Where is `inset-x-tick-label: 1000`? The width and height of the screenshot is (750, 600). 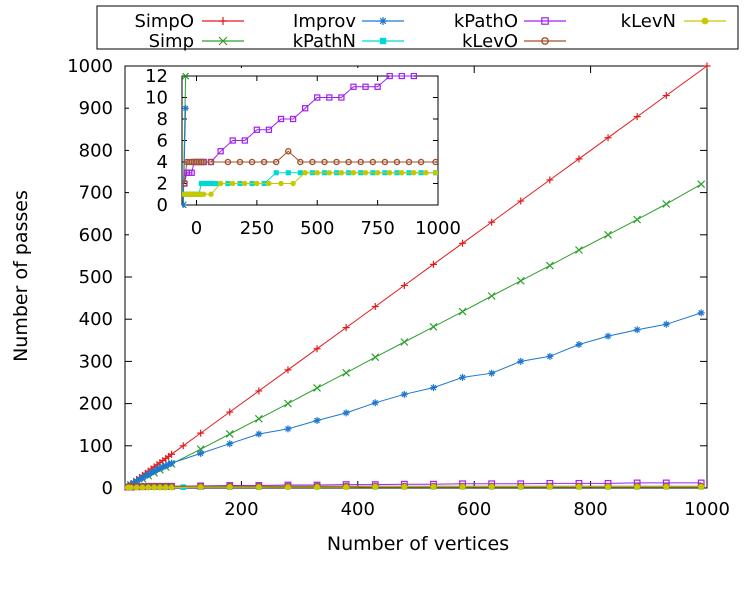
inset-x-tick-label: 1000 is located at coordinates (438, 228).